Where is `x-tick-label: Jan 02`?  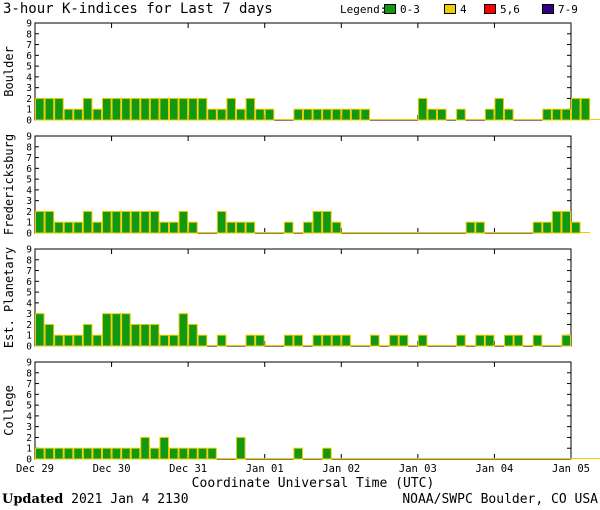
x-tick-label: Jan 02 is located at coordinates (341, 469).